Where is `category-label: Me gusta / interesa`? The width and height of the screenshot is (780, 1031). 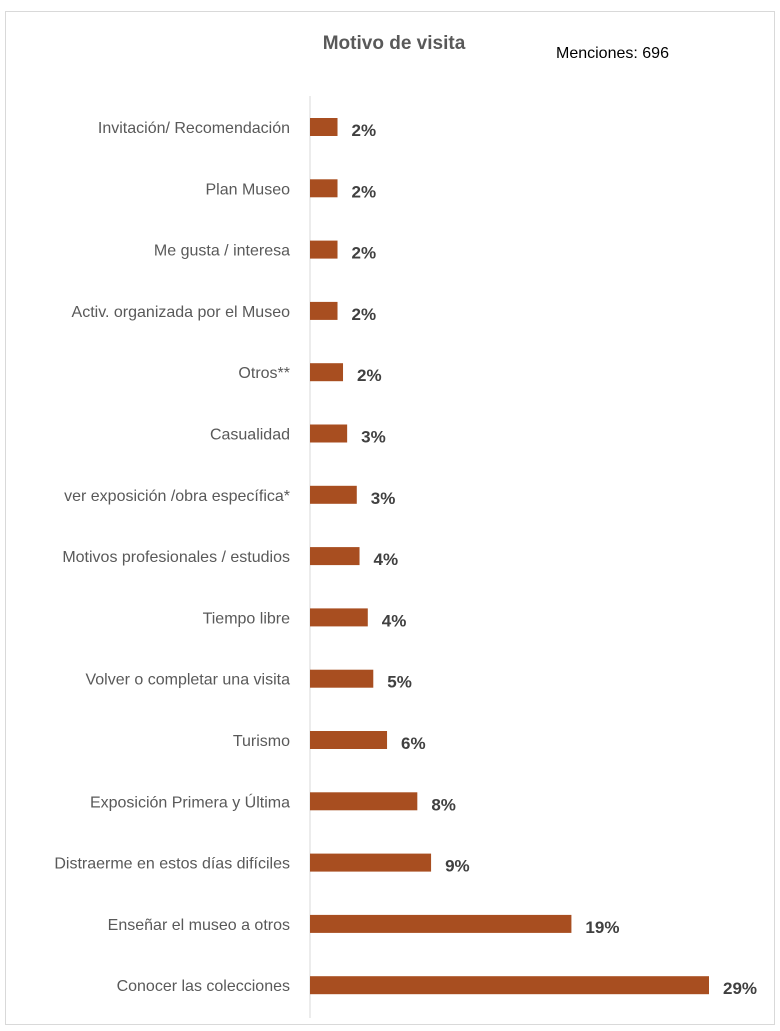
category-label: Me gusta / interesa is located at coordinates (222, 251).